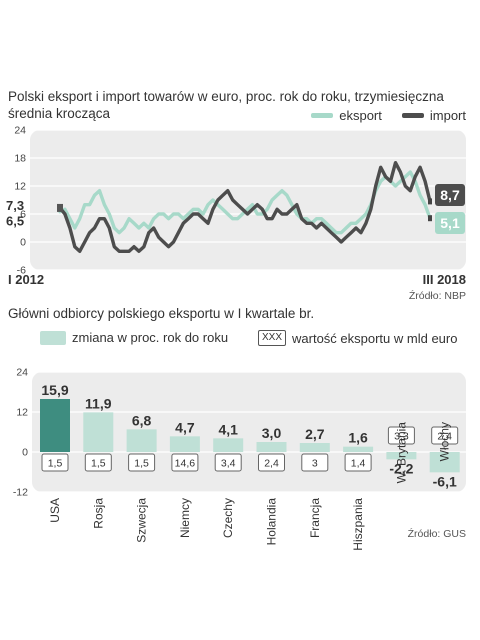  I want to click on y-tick-label: 6, so click(23, 215).